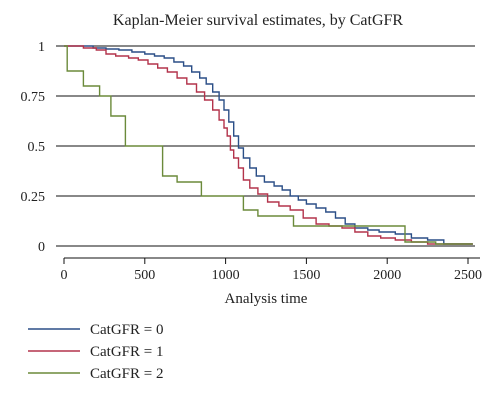 This screenshot has width=500, height=414. Describe the element at coordinates (306, 275) in the screenshot. I see `x-tick-label: 1500` at that location.